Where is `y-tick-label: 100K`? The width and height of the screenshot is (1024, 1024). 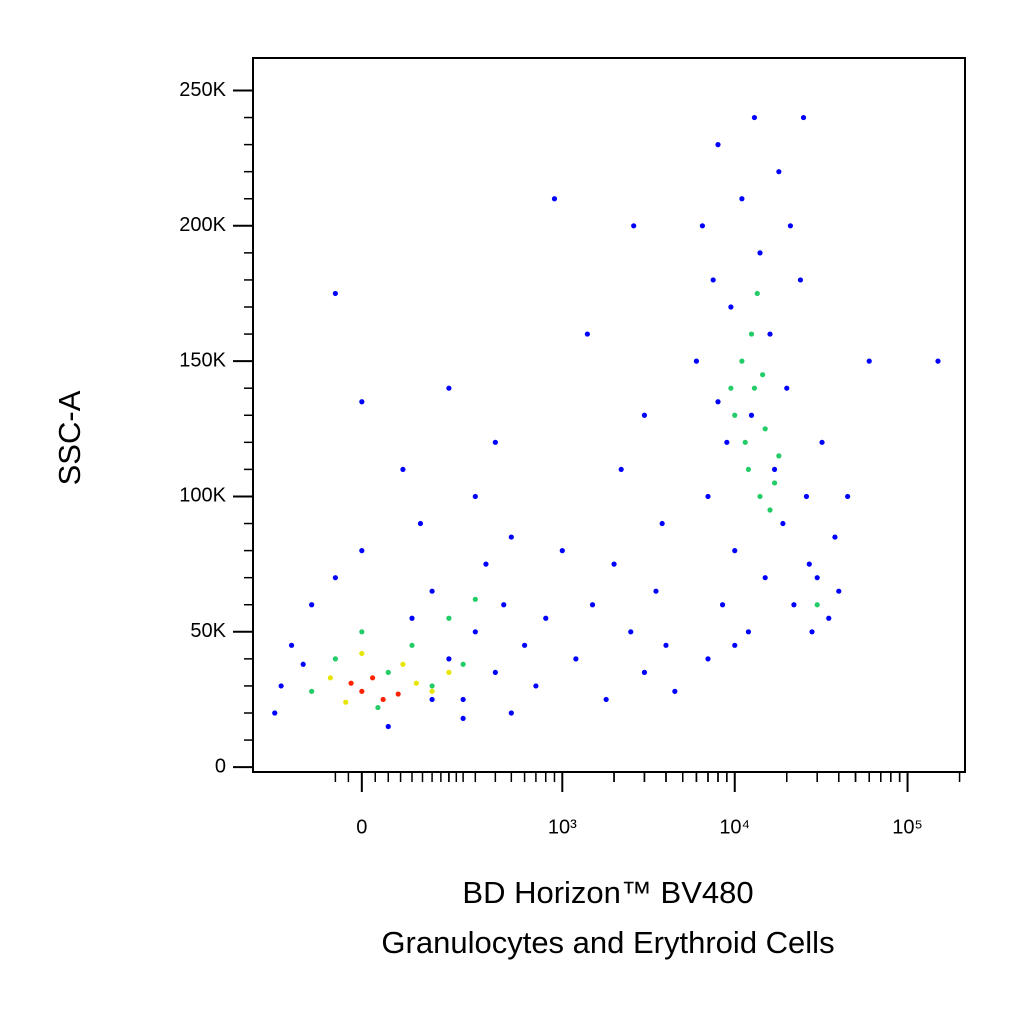 y-tick-label: 100K is located at coordinates (202, 496).